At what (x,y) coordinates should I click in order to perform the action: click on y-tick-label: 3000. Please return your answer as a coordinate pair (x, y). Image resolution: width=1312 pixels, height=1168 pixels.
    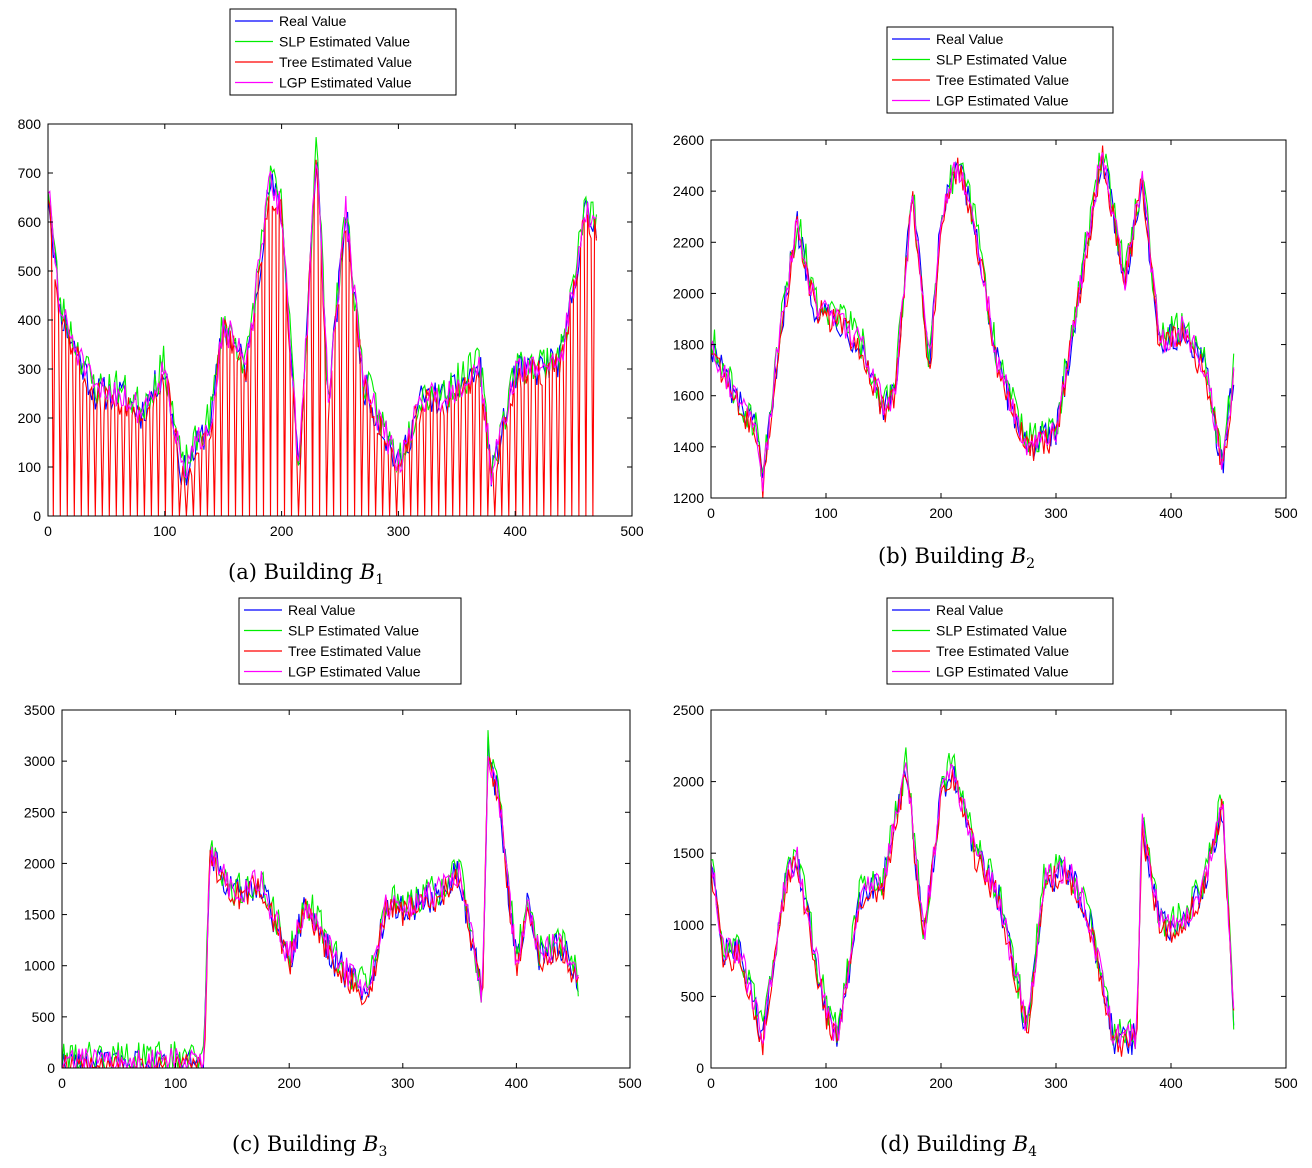
    Looking at the image, I should click on (39, 761).